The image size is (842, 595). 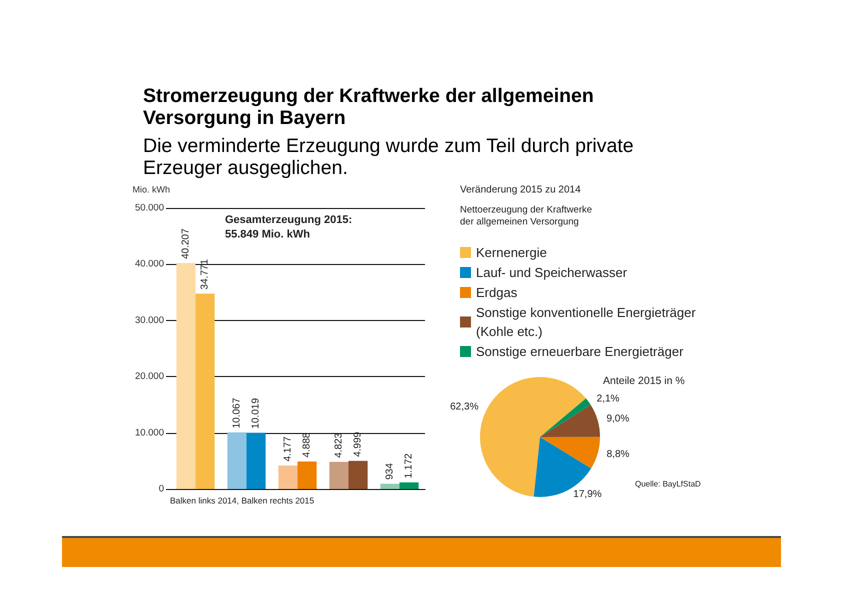 What do you see at coordinates (288, 227) in the screenshot?
I see `annotation: Gesamterzeugung 2015: 55.849 Mio. kWh` at bounding box center [288, 227].